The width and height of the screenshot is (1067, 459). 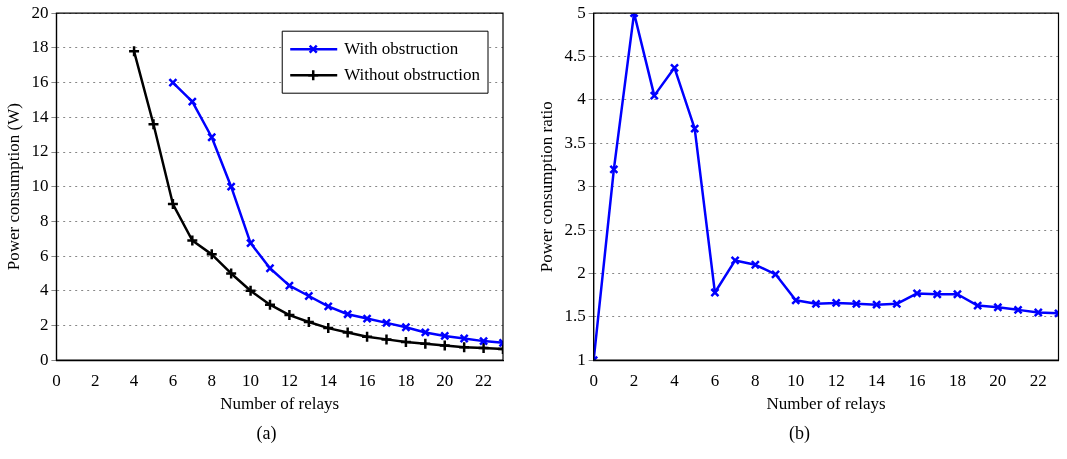 What do you see at coordinates (40, 47) in the screenshot?
I see `y-tick-label: 18` at bounding box center [40, 47].